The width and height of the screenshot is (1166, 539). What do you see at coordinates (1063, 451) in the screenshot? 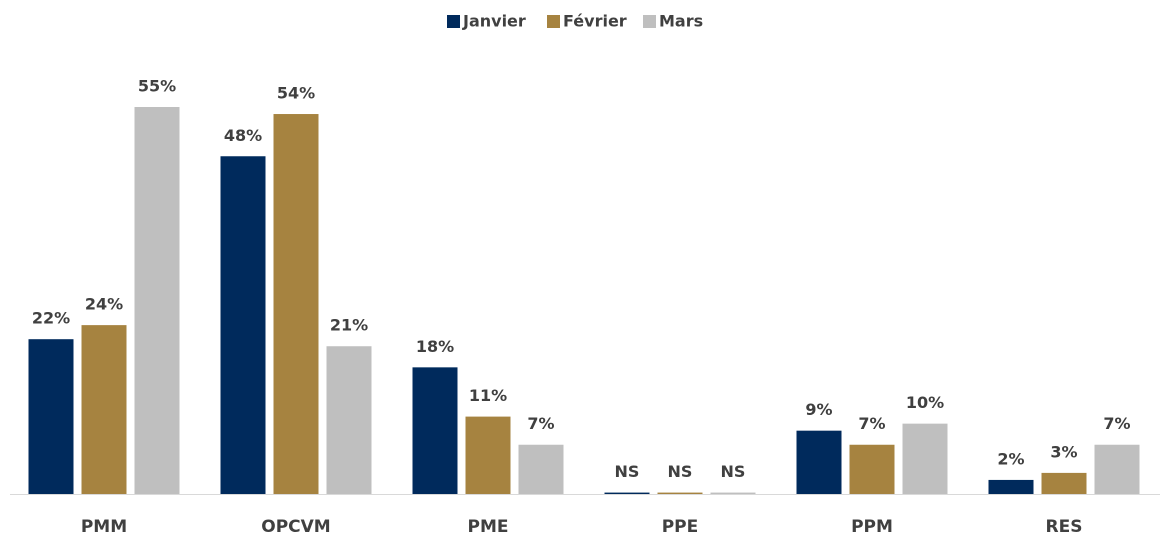
I see `data-label: 3%` at bounding box center [1063, 451].